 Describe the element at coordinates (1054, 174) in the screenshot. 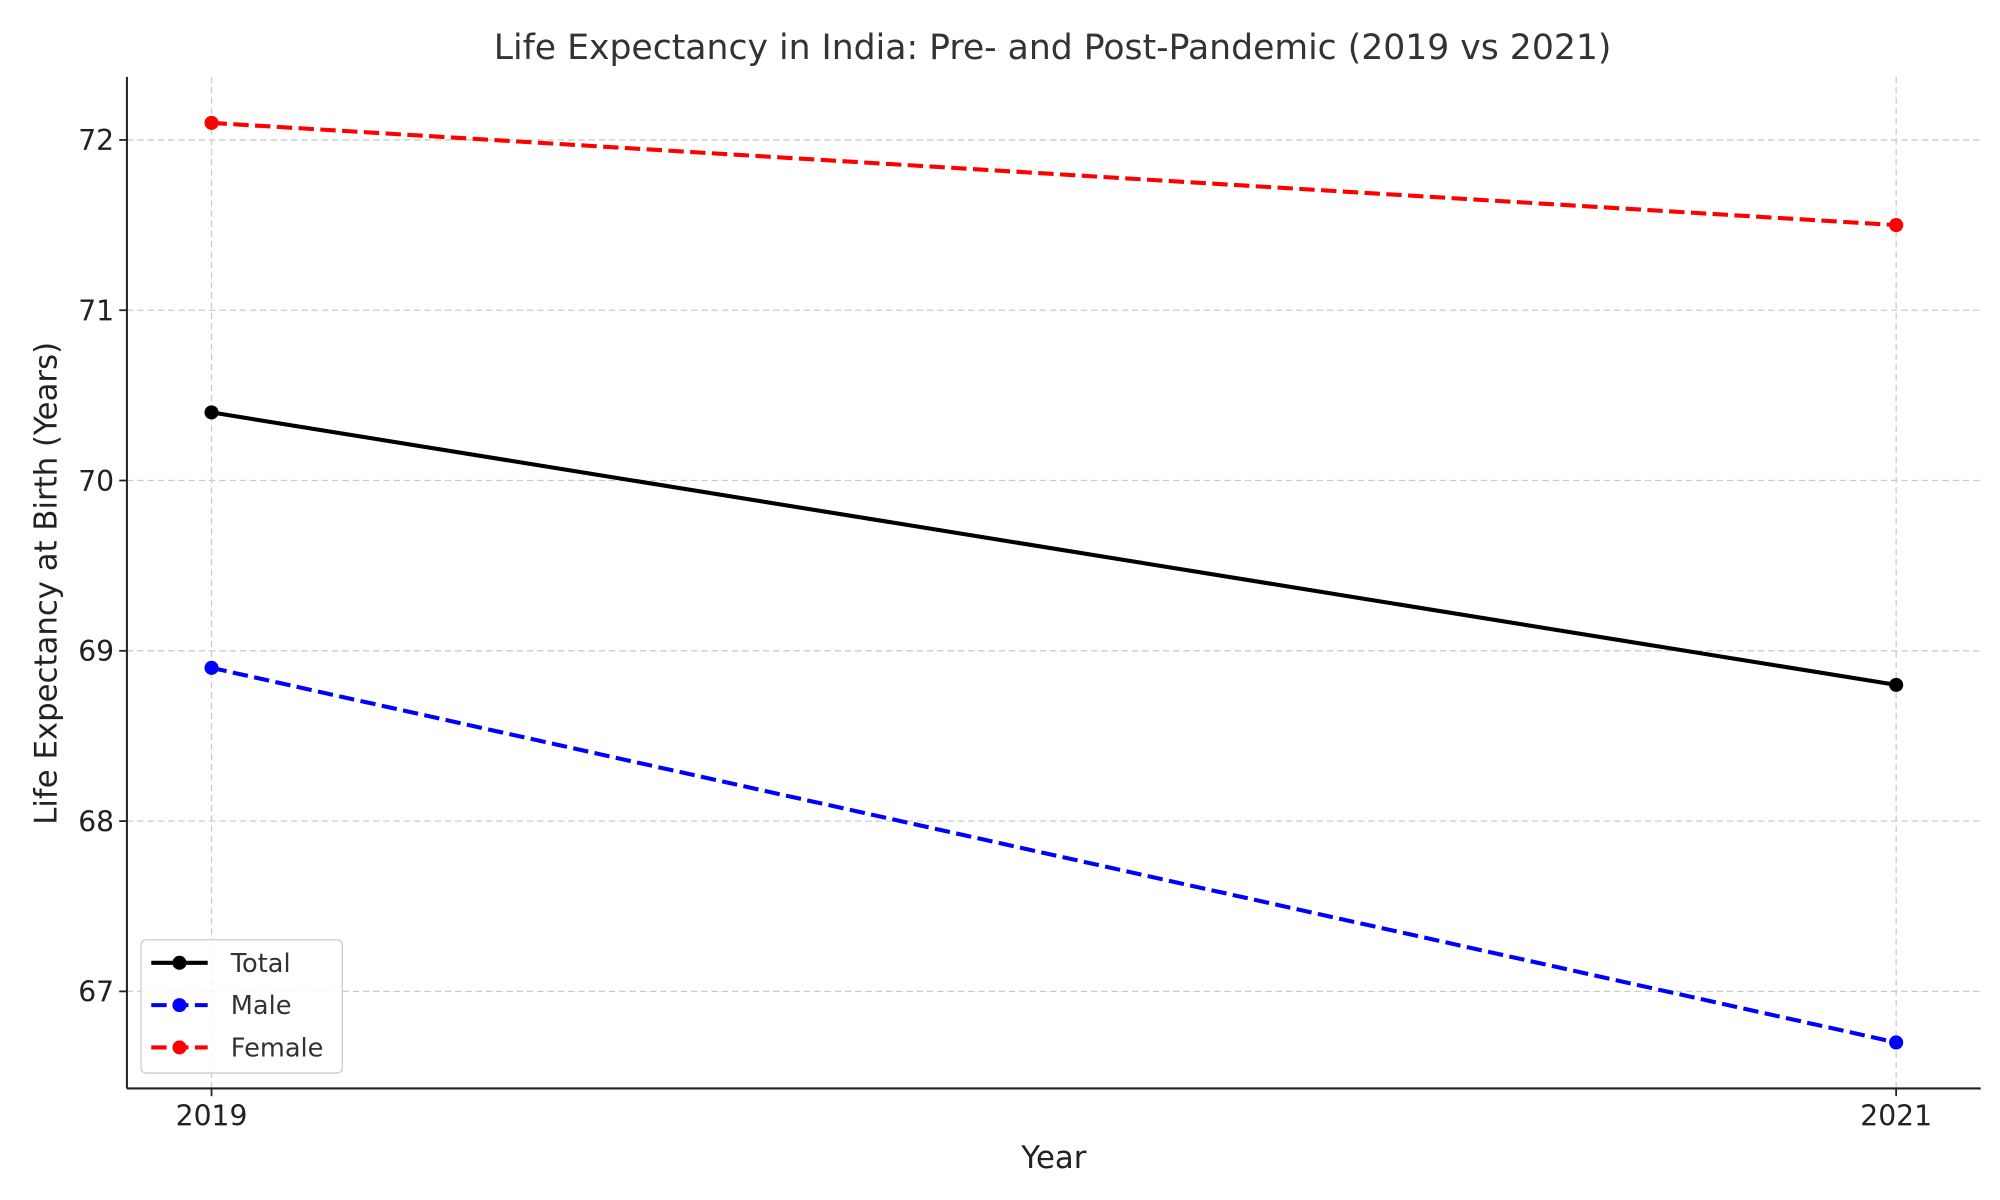

I see `series-line-female` at that location.